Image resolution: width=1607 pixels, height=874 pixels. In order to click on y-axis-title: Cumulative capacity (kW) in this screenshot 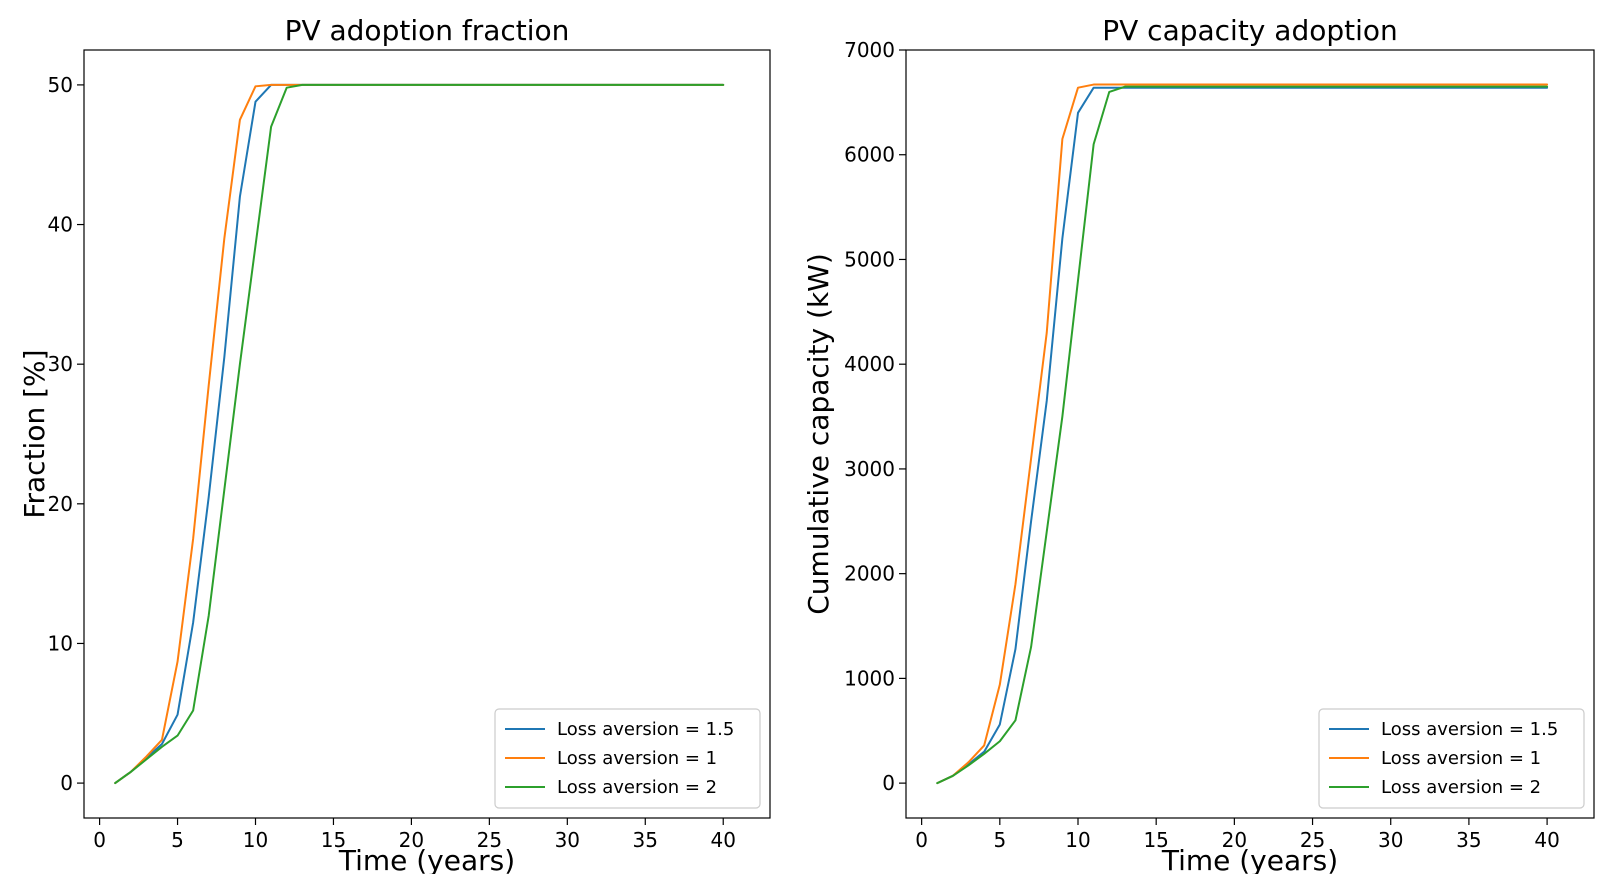, I will do `click(818, 434)`.